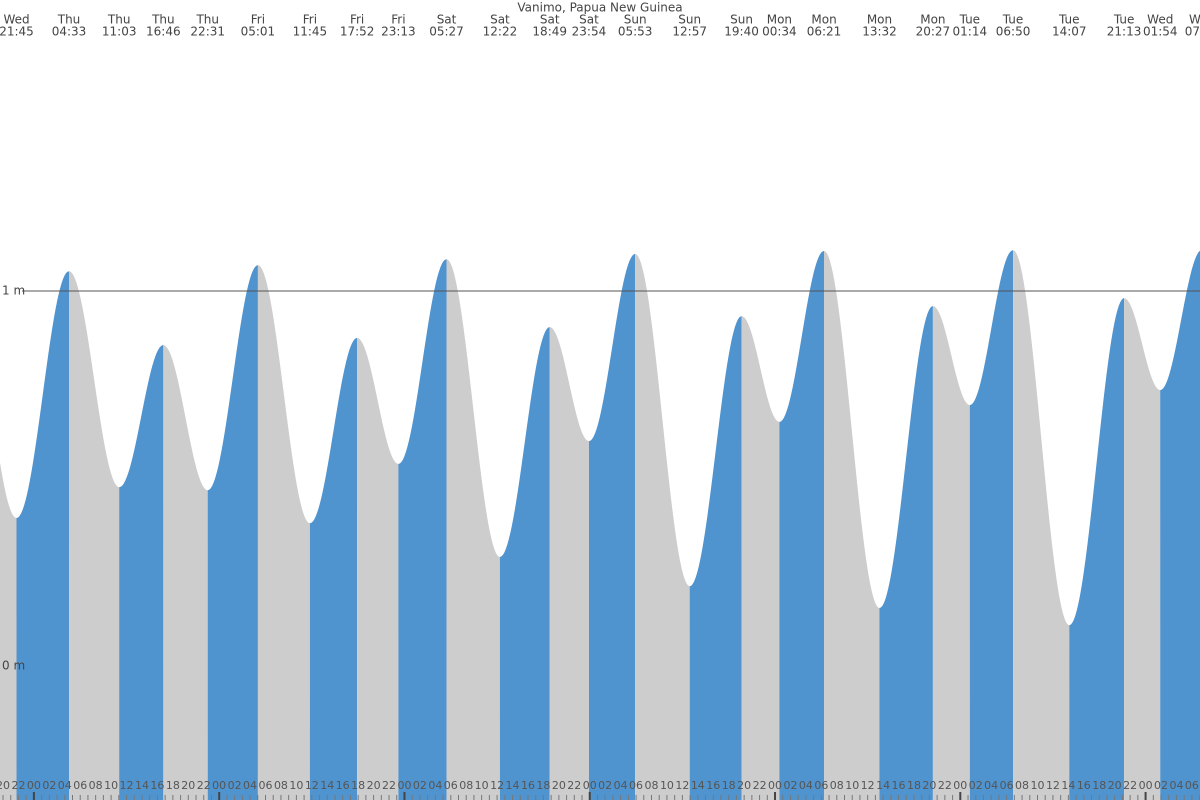 Image resolution: width=1200 pixels, height=800 pixels. I want to click on extreme-time: 23:13, so click(398, 32).